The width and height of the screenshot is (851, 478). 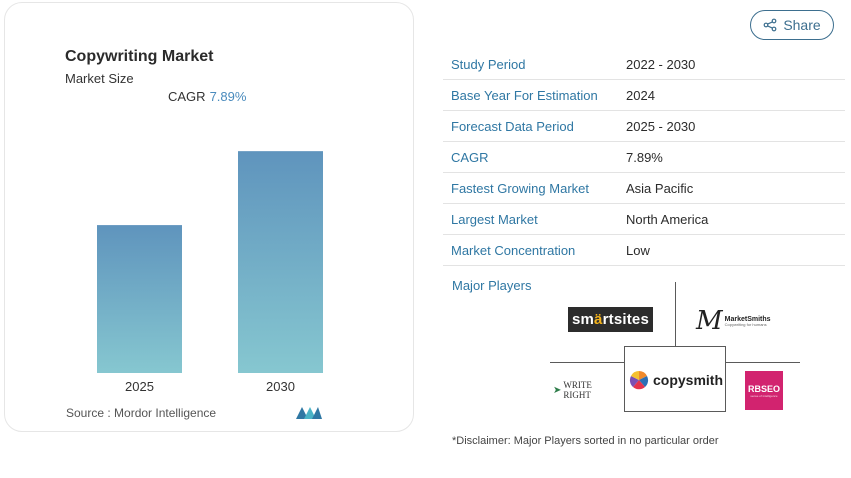 I want to click on chart-title: Copywriting Market, so click(x=139, y=56).